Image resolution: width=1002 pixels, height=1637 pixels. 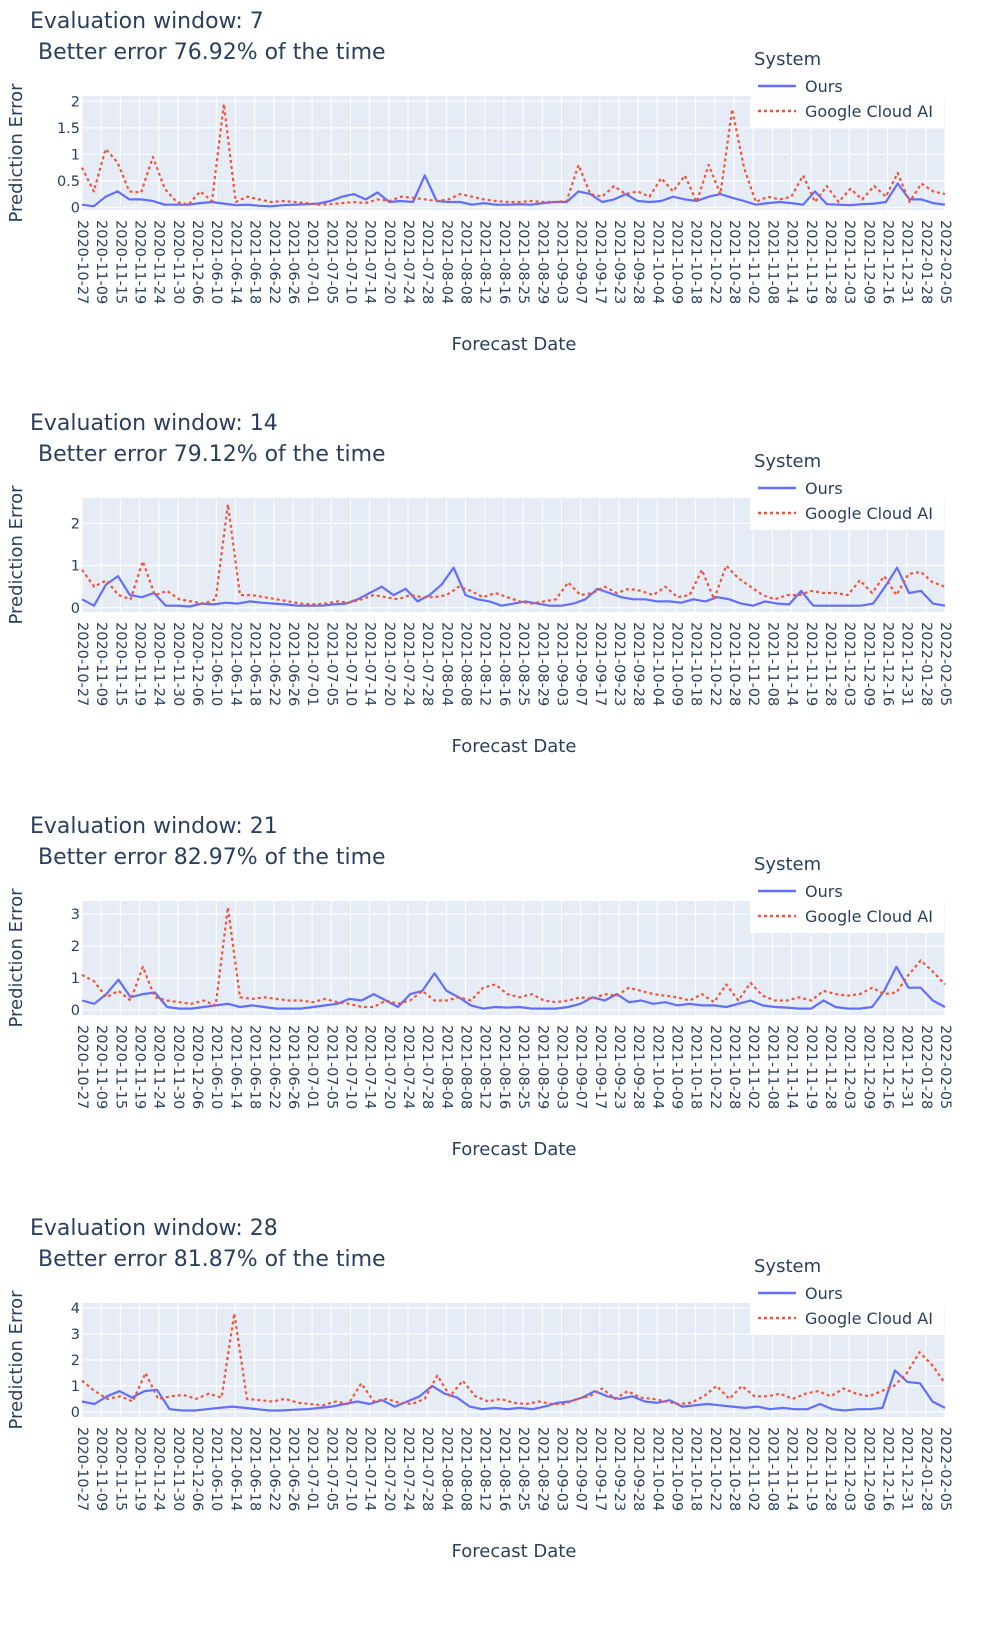 I want to click on x-tick-label: 2021-09-03, so click(x=561, y=664).